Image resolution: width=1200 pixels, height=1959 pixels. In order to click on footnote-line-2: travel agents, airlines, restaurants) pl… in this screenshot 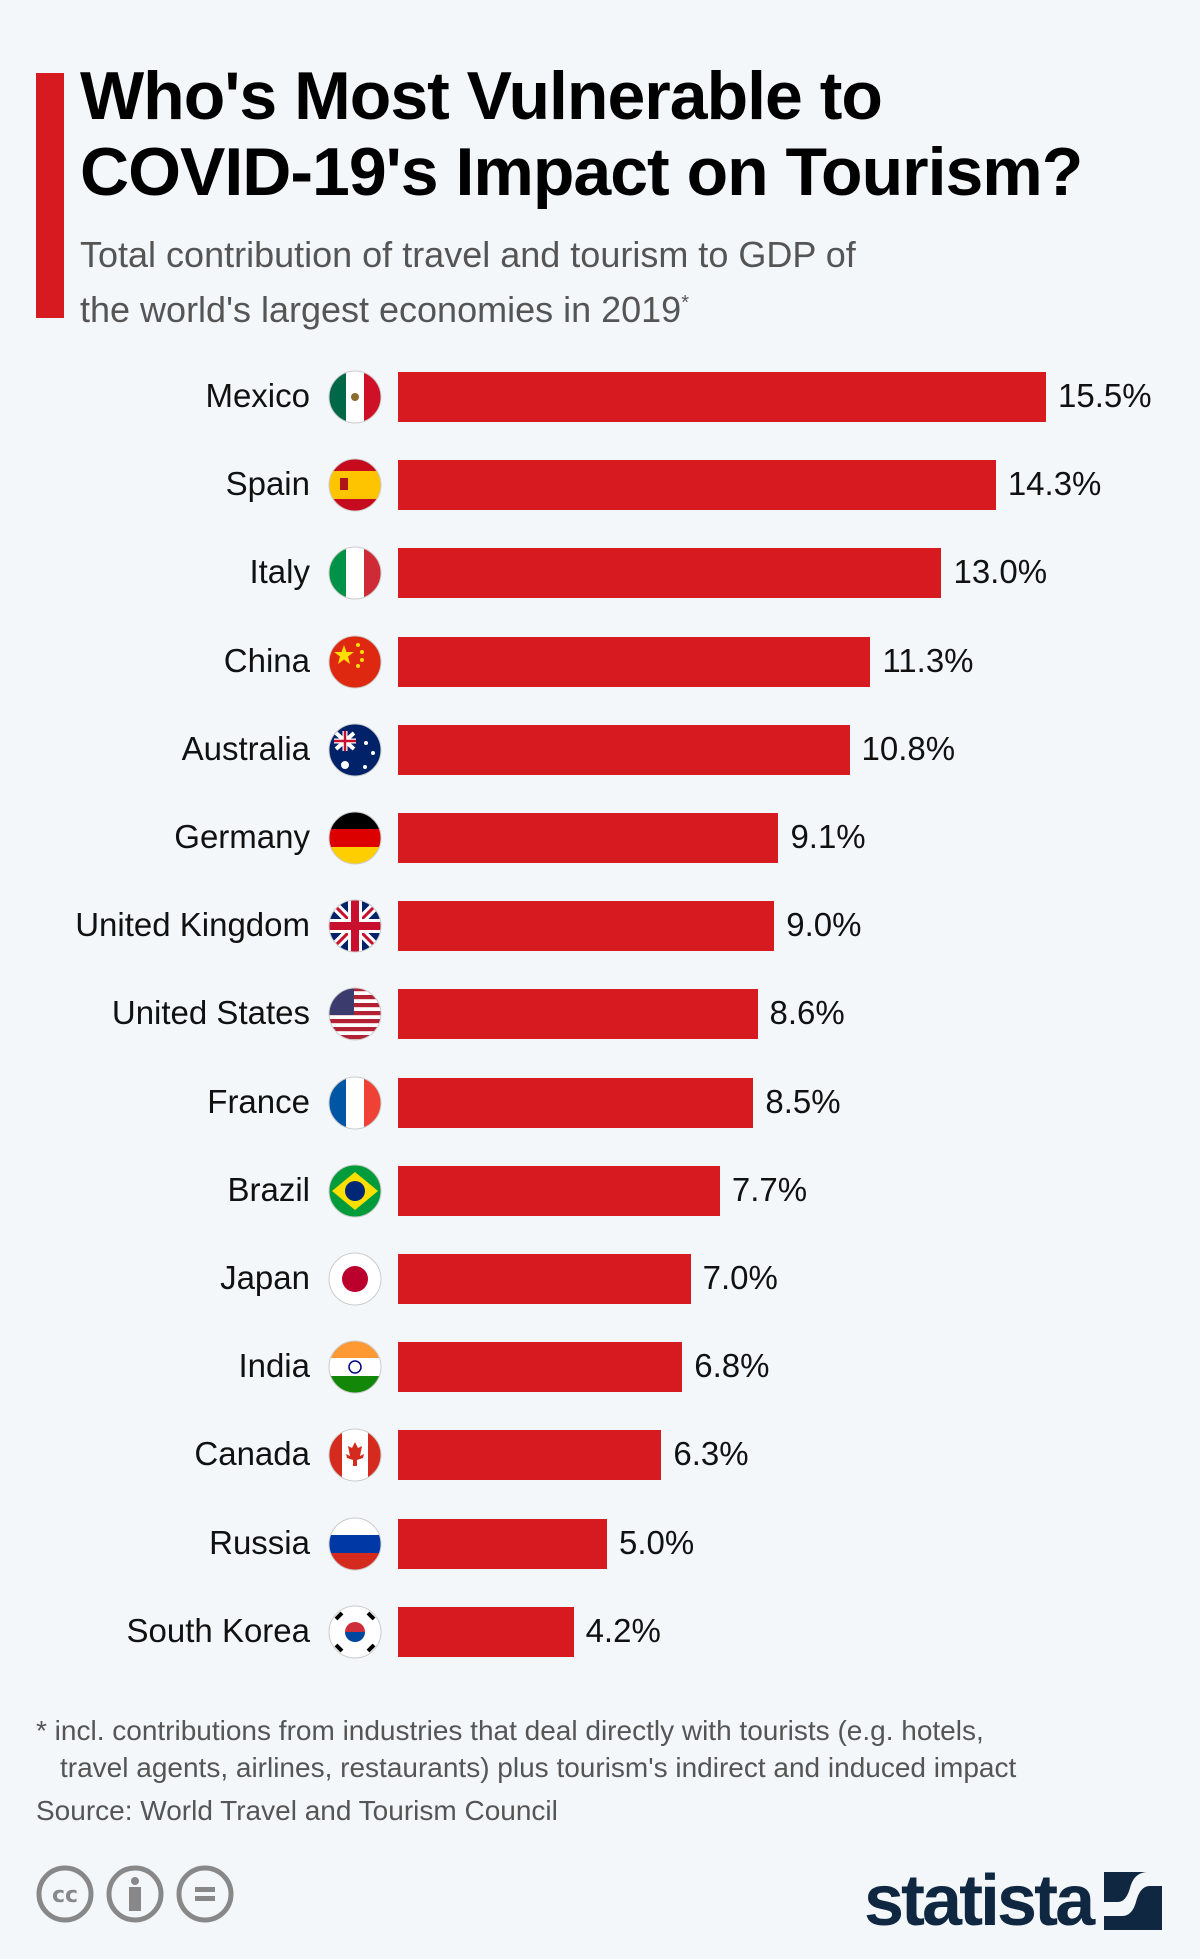, I will do `click(538, 1767)`.